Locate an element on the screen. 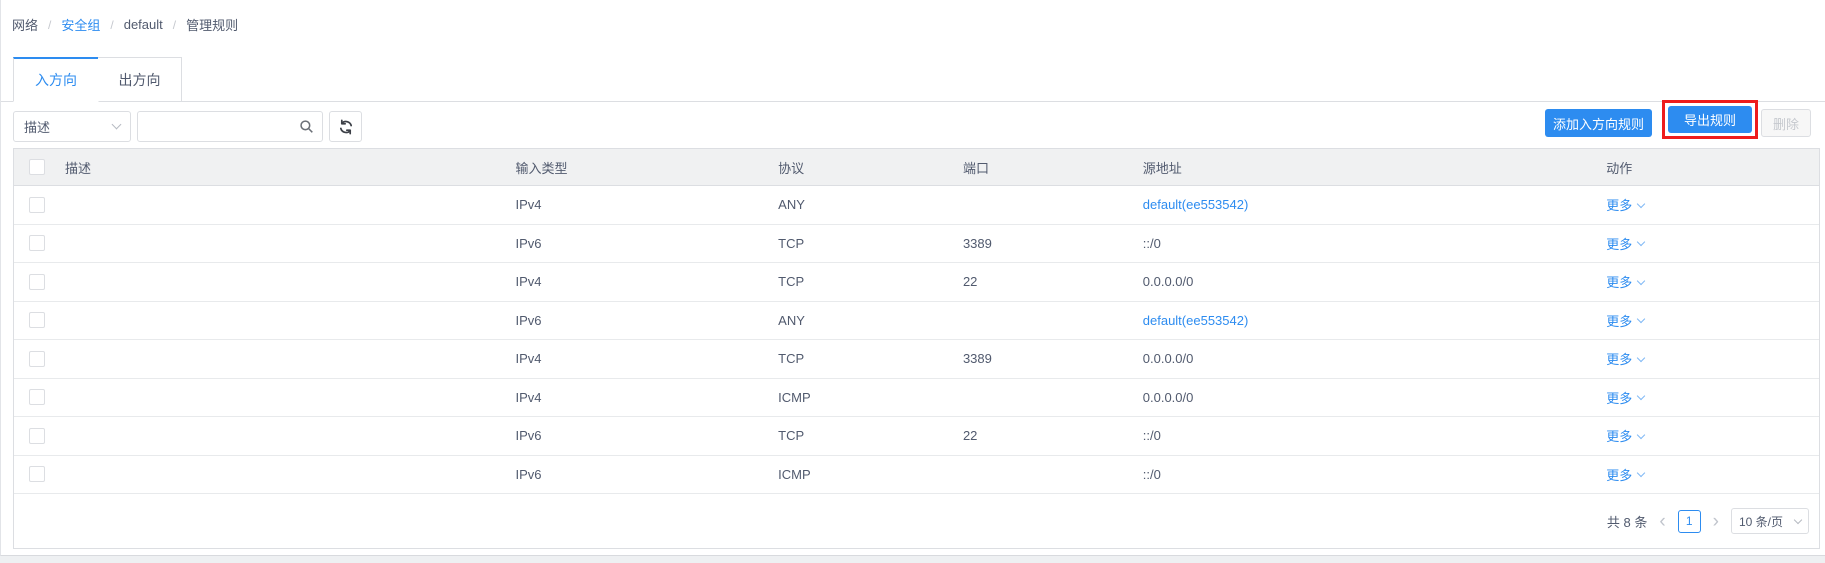 This screenshot has height=563, width=1825. current-page-button: 1 is located at coordinates (1689, 521).